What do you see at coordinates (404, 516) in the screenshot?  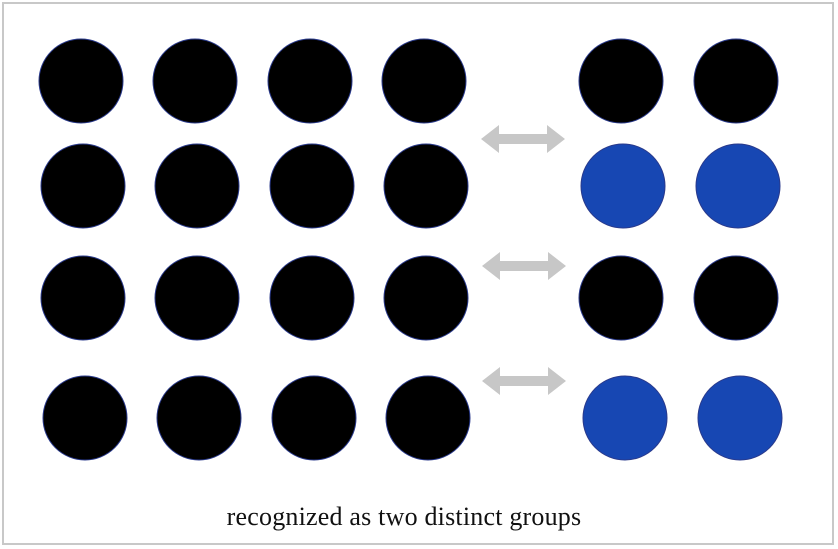 I see `caption-text: recognized as two distinct groups` at bounding box center [404, 516].